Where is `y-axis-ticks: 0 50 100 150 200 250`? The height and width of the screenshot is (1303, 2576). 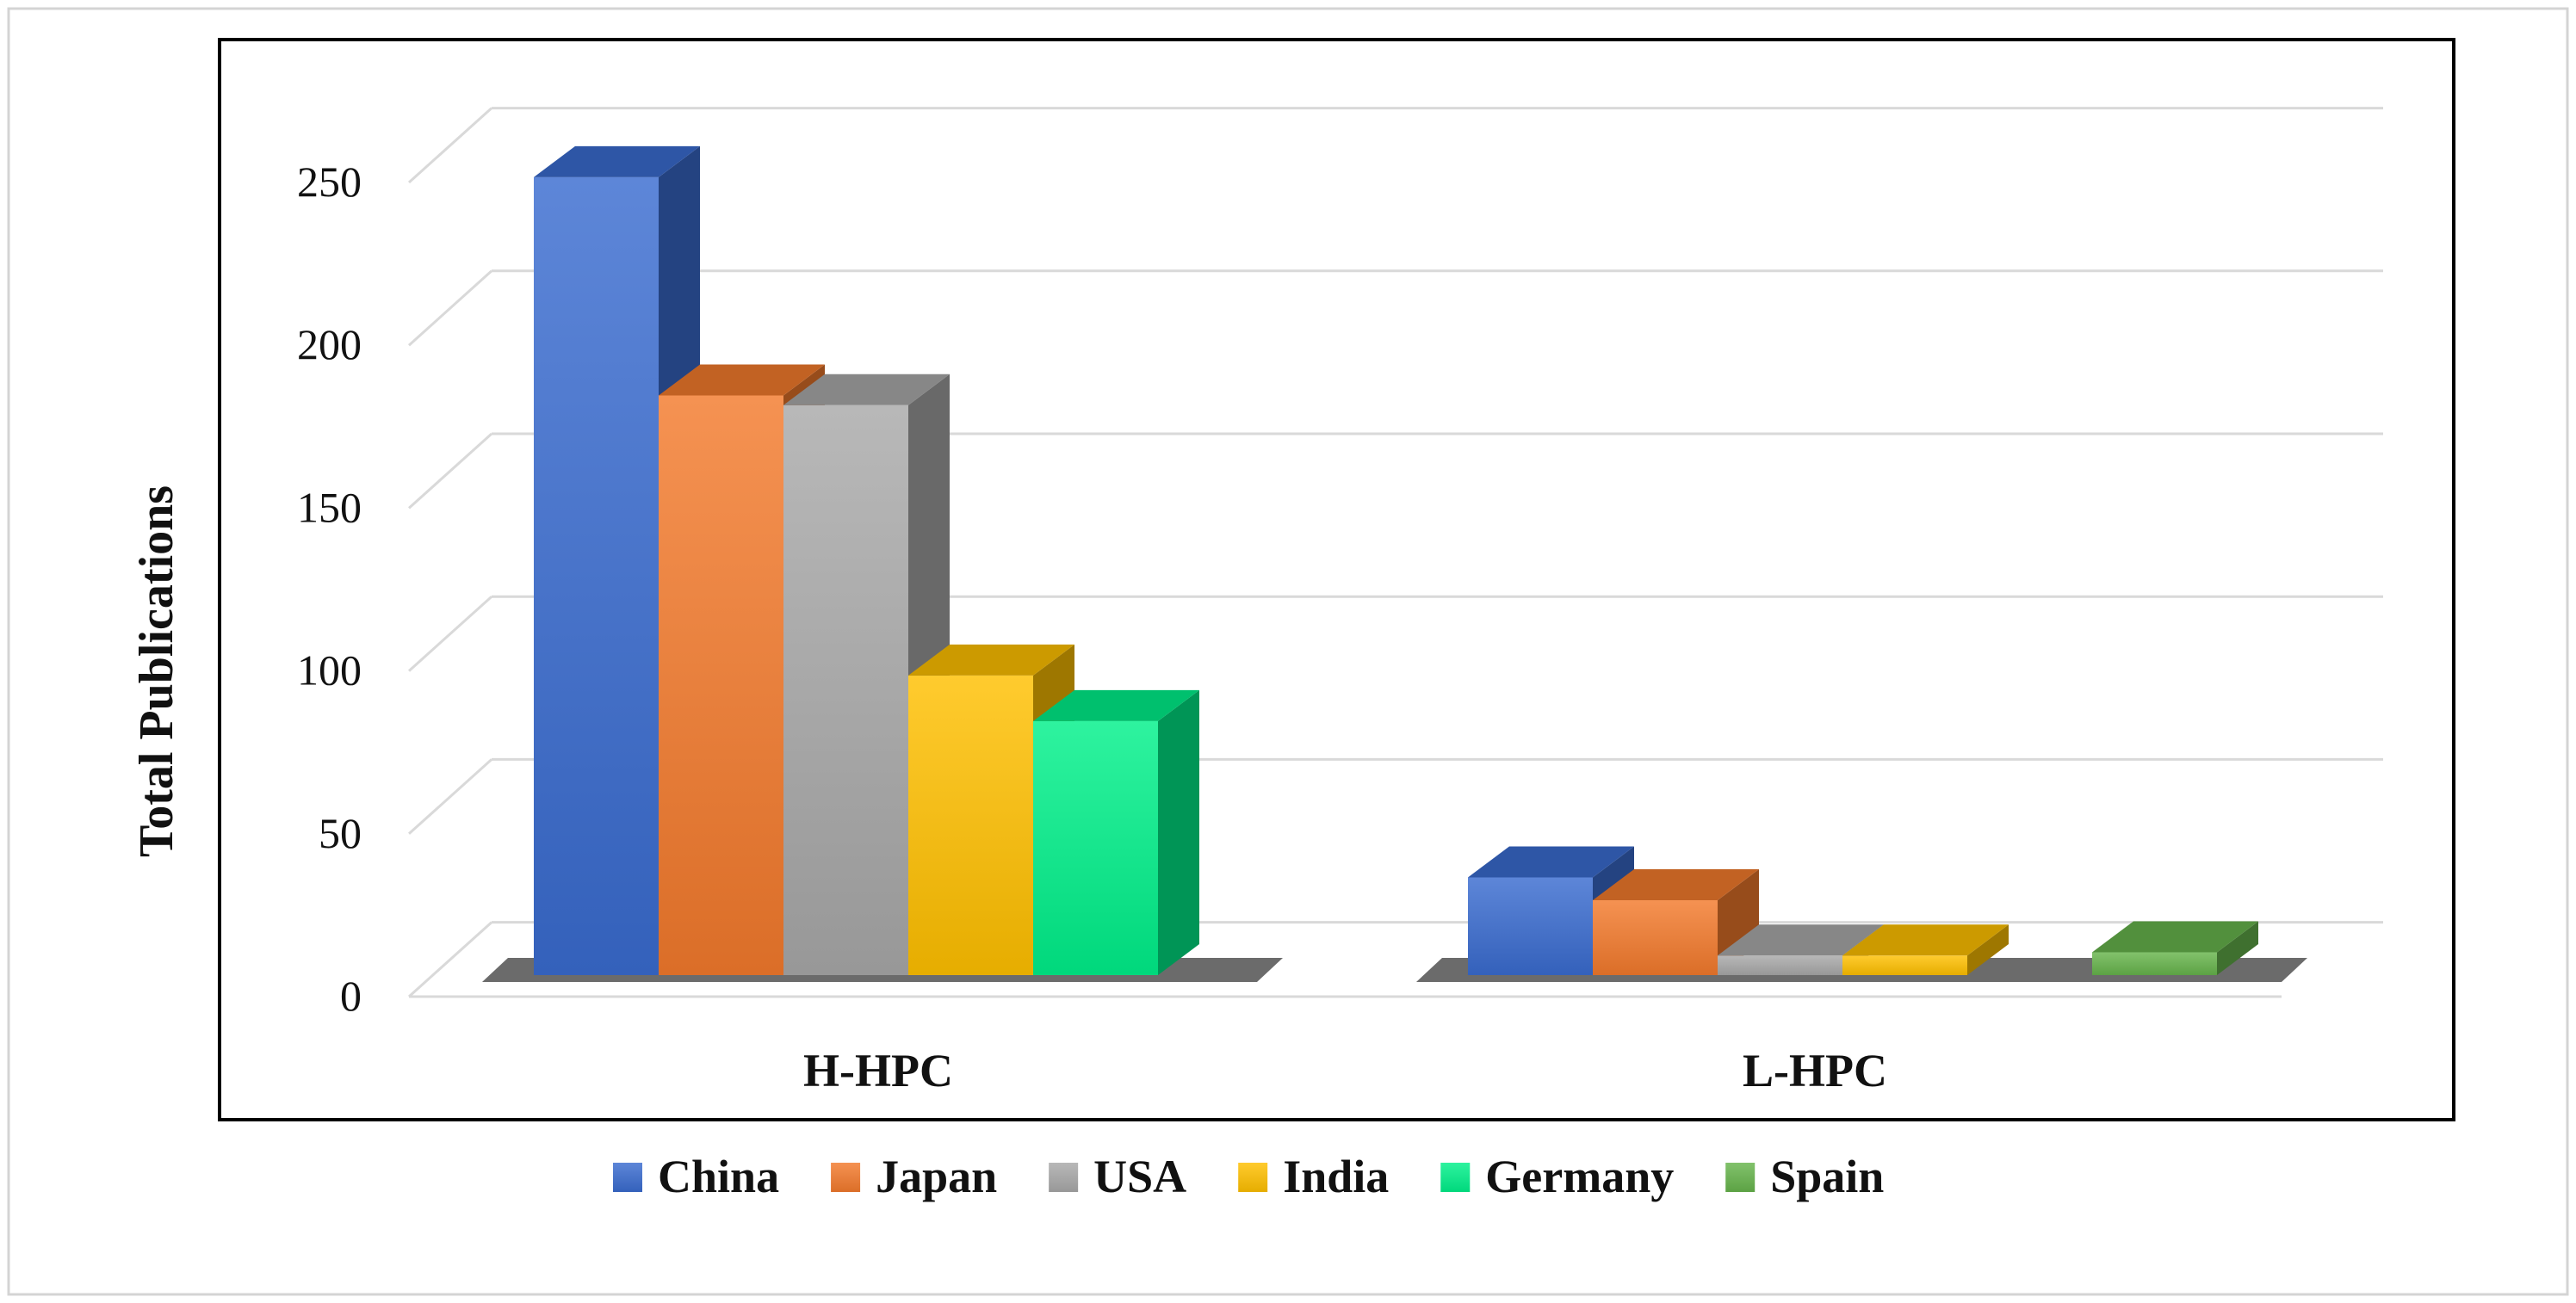 y-axis-ticks: 0 50 100 150 200 250 is located at coordinates (329, 588).